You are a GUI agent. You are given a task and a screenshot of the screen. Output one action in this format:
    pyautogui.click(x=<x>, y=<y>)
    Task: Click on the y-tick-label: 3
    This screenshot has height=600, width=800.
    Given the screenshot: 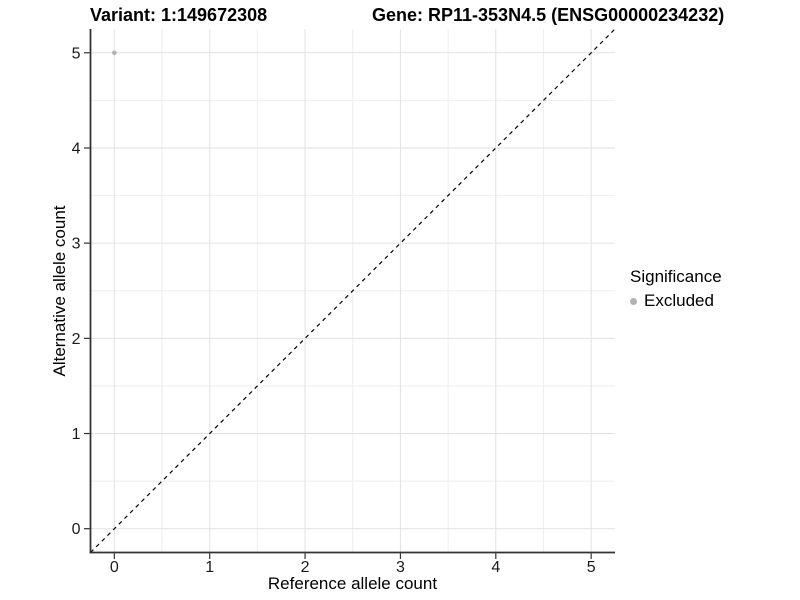 What is the action you would take?
    pyautogui.click(x=76, y=244)
    